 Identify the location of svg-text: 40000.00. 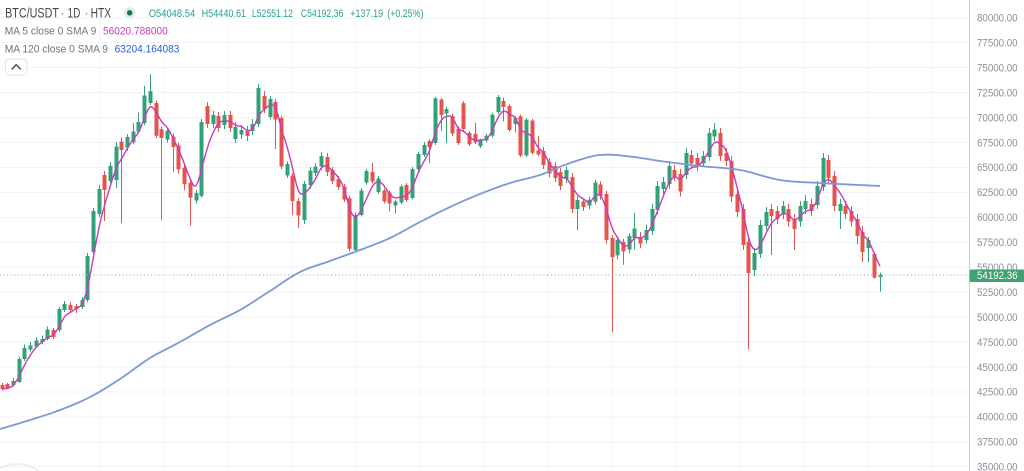
(997, 418).